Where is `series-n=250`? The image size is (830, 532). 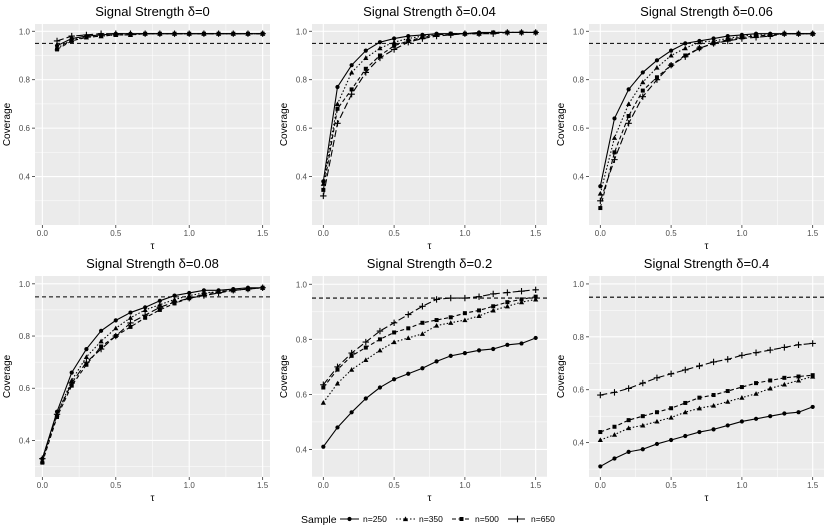
series-n=250 is located at coordinates (706, 436).